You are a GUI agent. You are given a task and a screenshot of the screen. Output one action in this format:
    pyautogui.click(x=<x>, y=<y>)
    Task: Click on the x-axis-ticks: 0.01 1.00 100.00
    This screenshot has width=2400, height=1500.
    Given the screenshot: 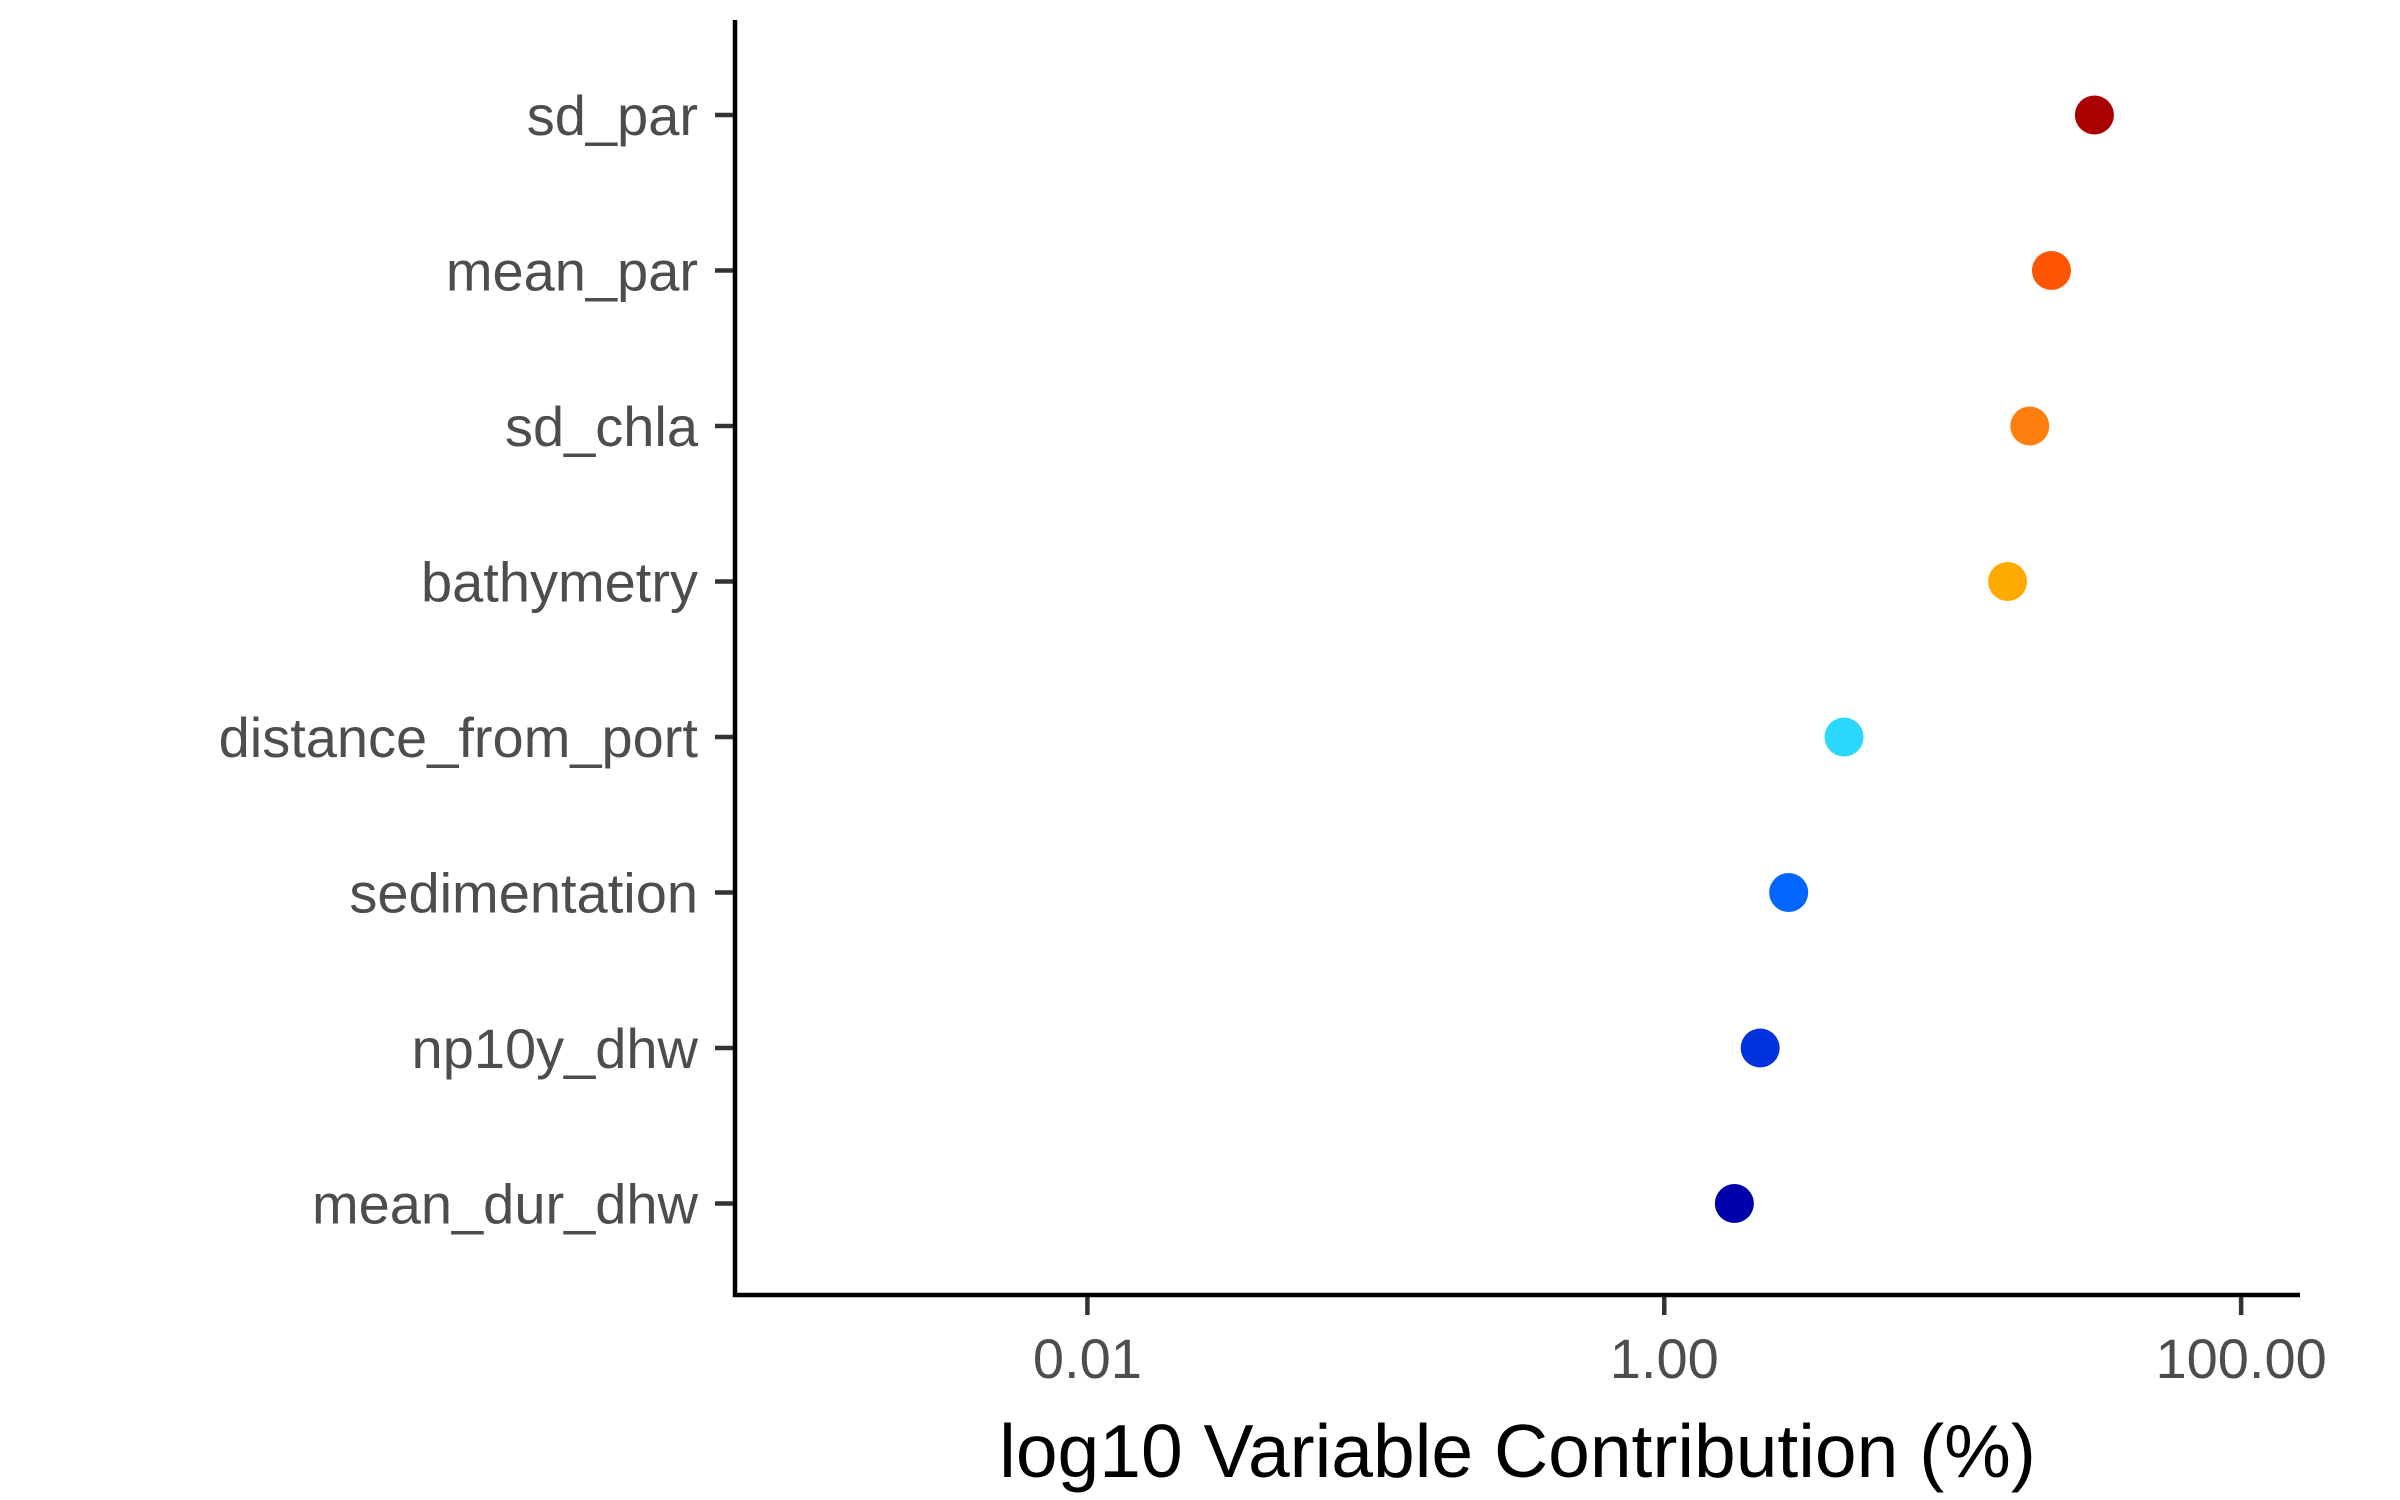 What is the action you would take?
    pyautogui.click(x=1680, y=1342)
    